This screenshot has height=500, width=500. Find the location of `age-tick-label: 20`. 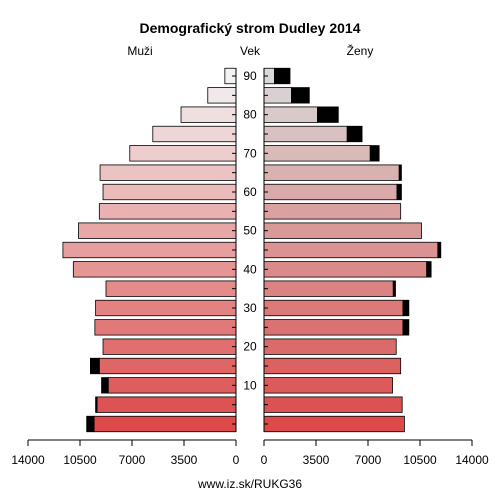

age-tick-label: 20 is located at coordinates (250, 347).